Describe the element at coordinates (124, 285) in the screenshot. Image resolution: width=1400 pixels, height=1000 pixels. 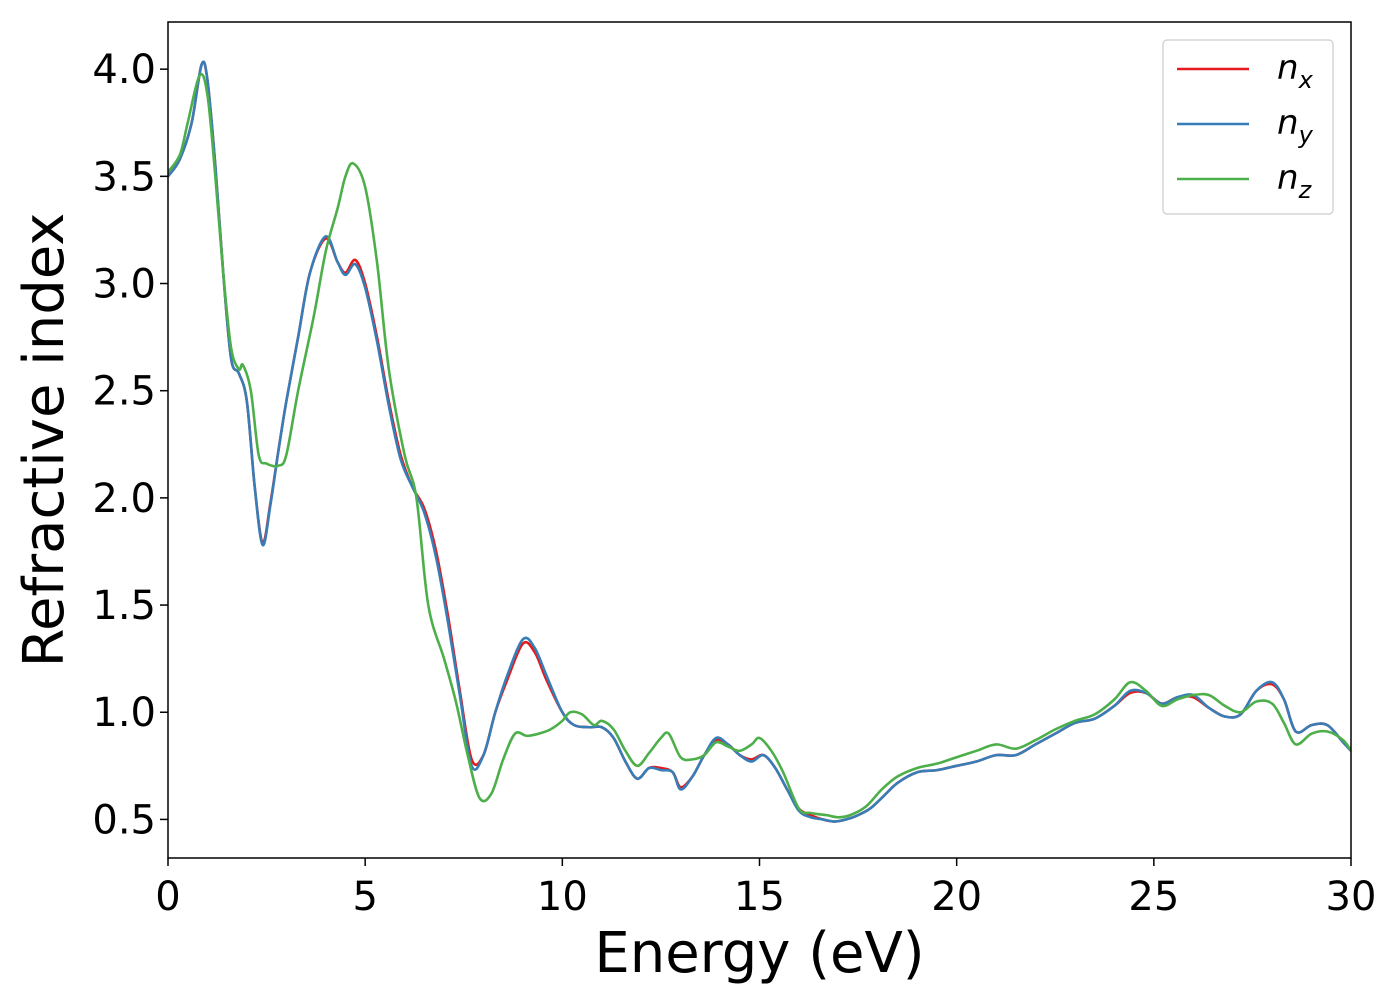
I see `y-tick-label: 3.0` at that location.